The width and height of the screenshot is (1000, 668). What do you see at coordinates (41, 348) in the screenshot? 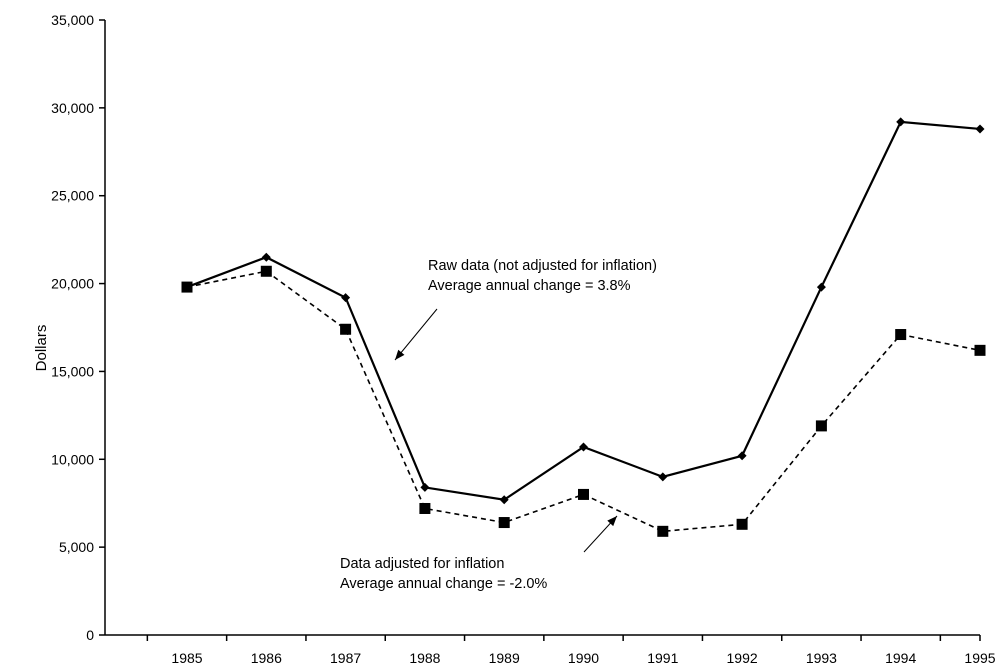
I see `y-axis-title: Dollars` at bounding box center [41, 348].